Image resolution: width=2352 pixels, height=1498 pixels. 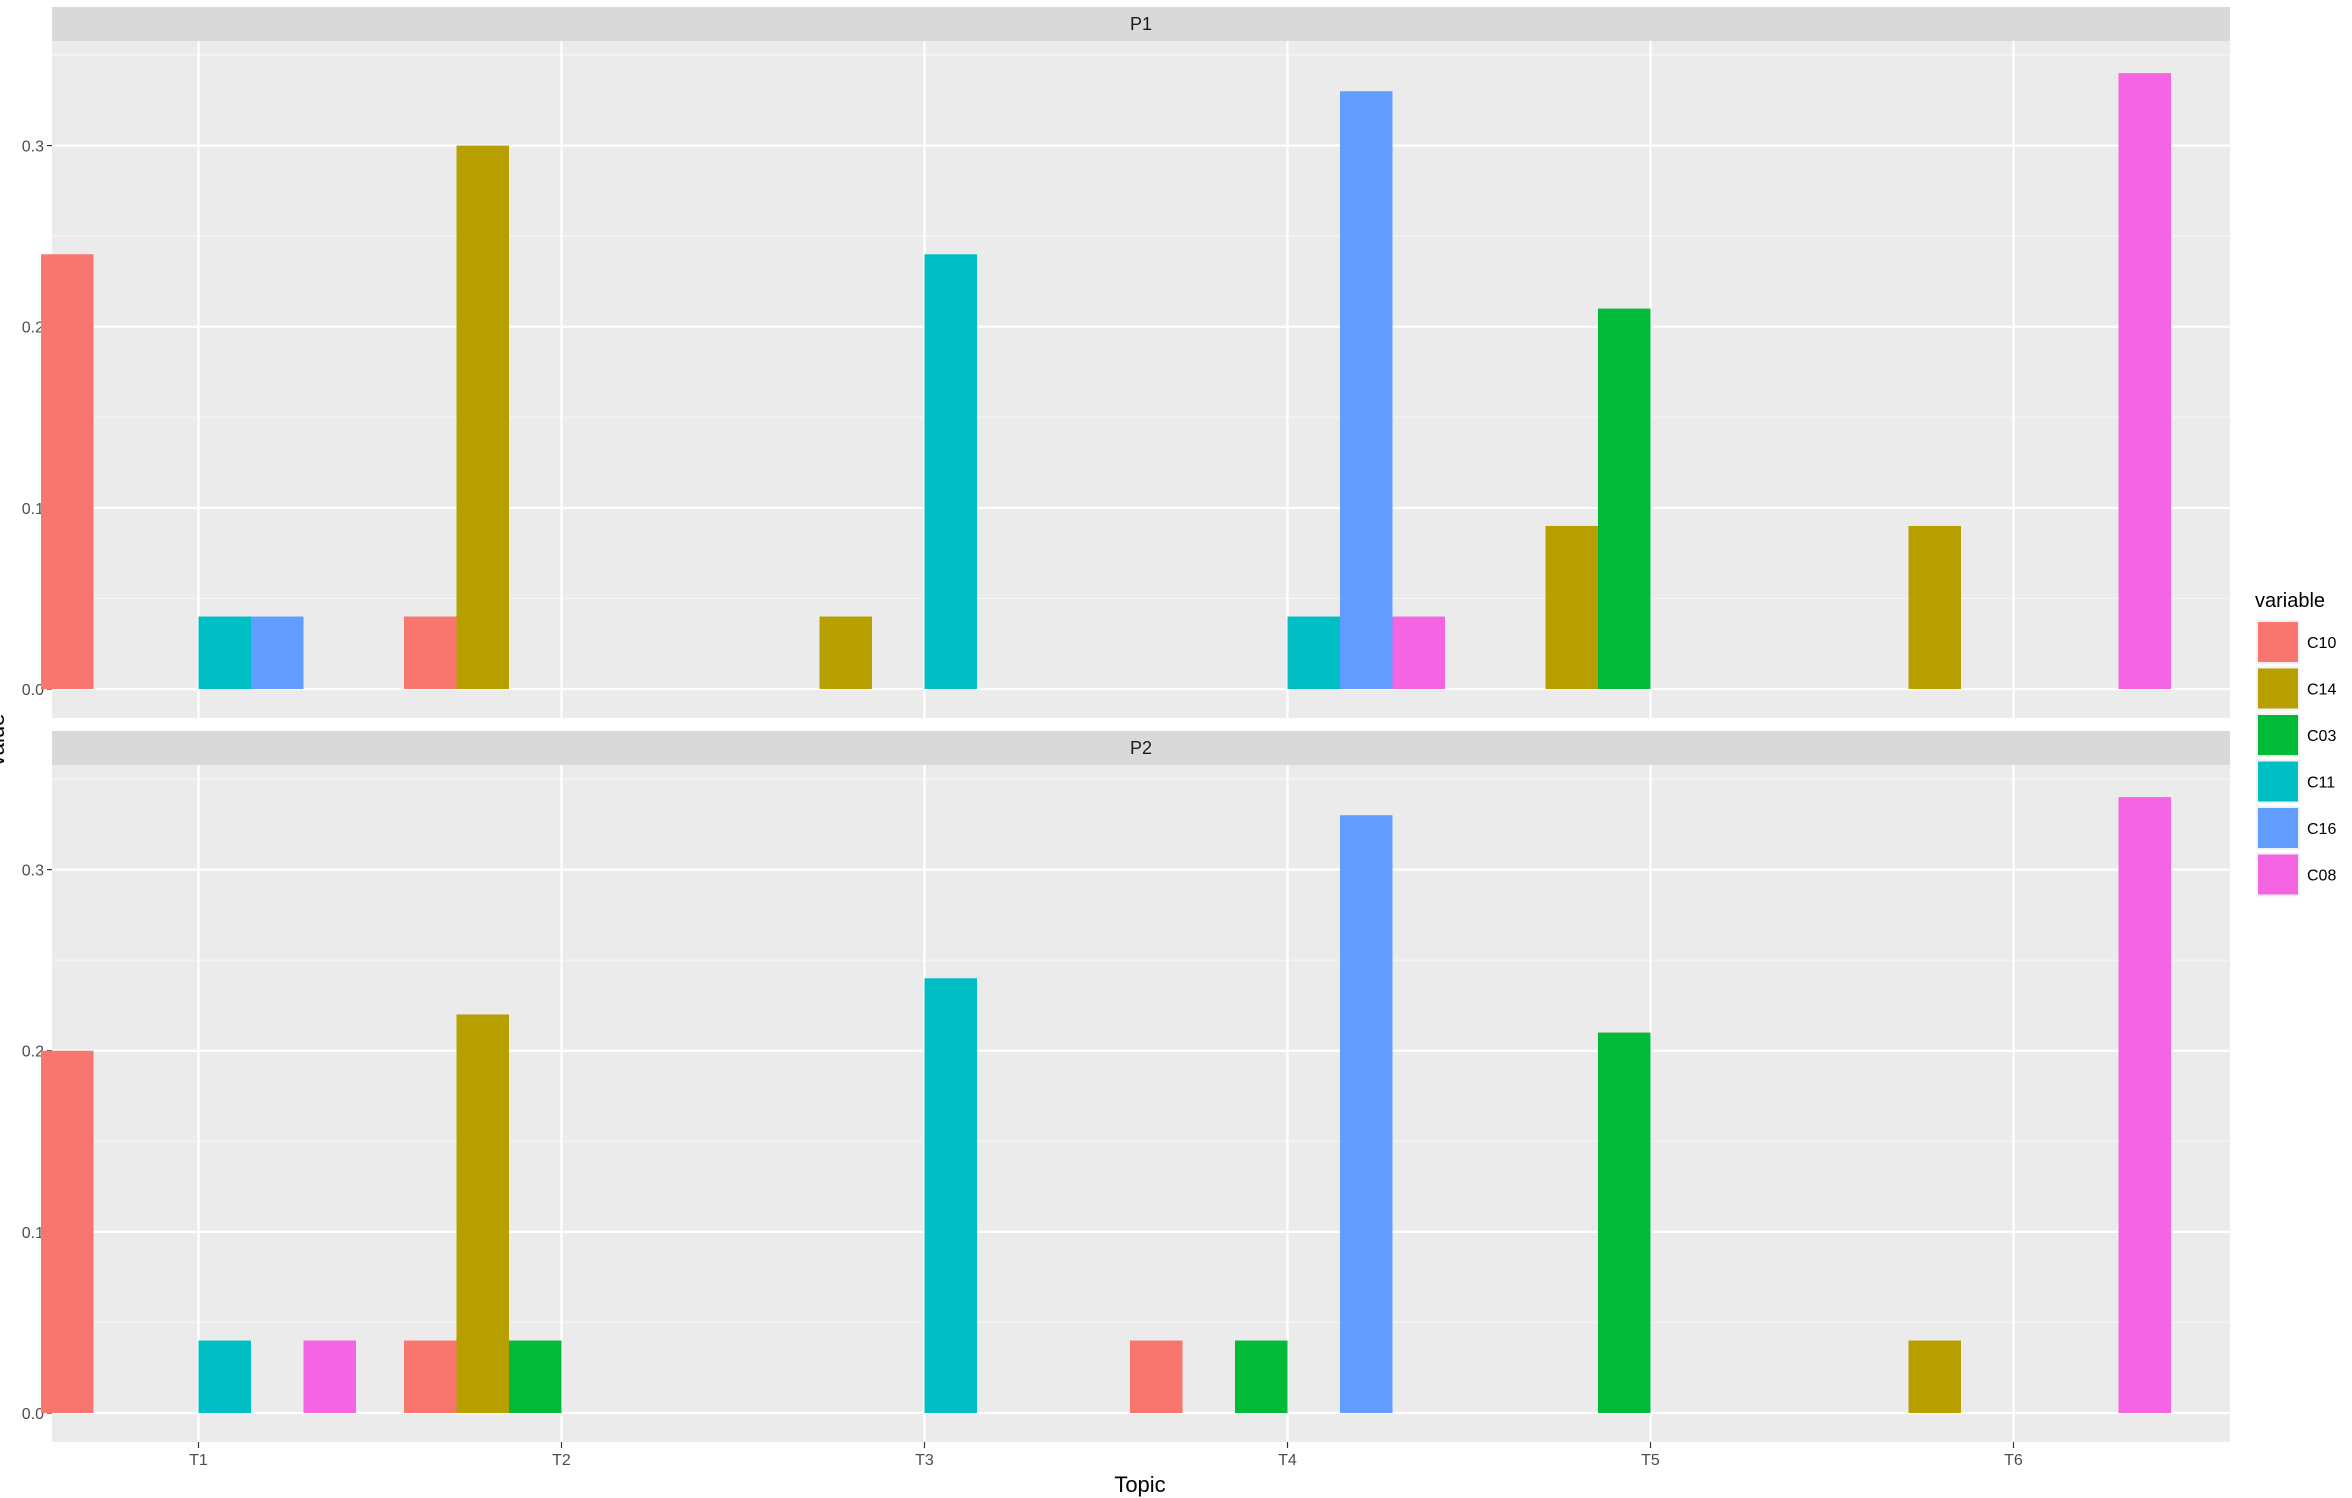 What do you see at coordinates (924, 1460) in the screenshot?
I see `x-tick-label: T3` at bounding box center [924, 1460].